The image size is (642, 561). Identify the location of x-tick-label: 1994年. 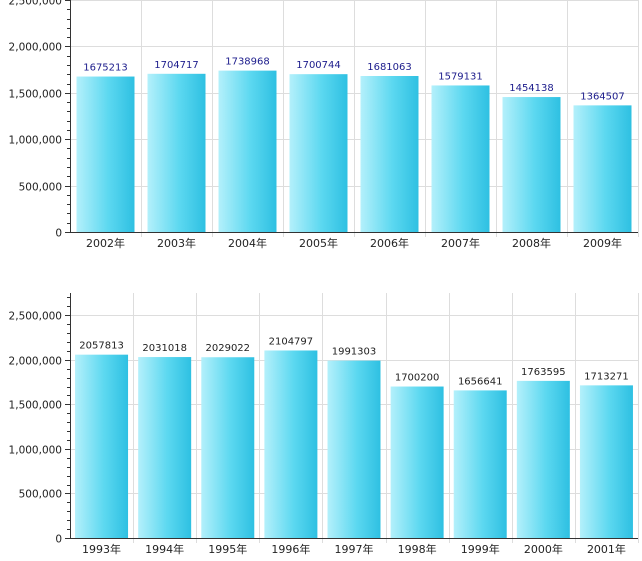
(164, 549).